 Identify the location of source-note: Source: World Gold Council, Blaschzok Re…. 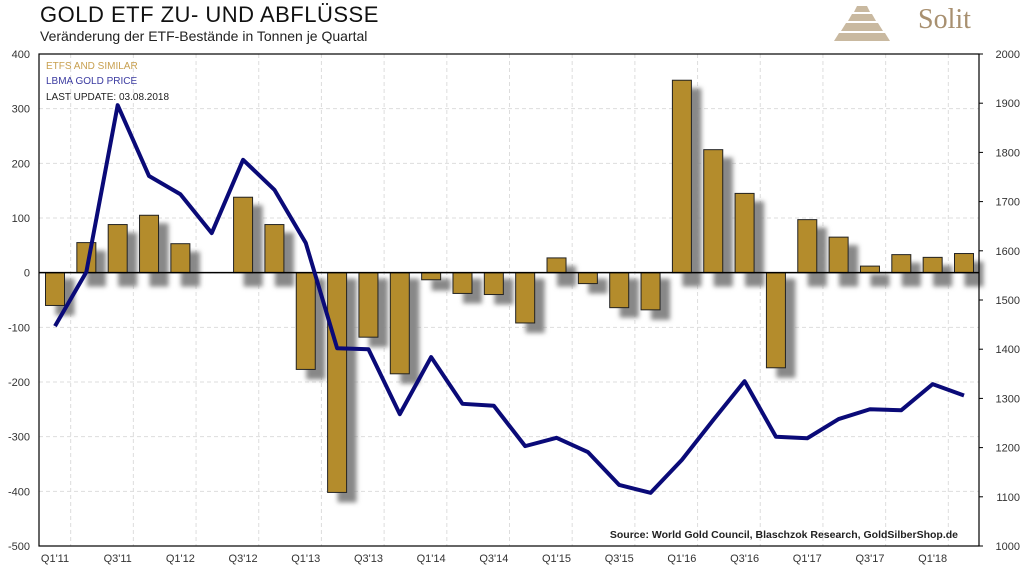
(784, 535).